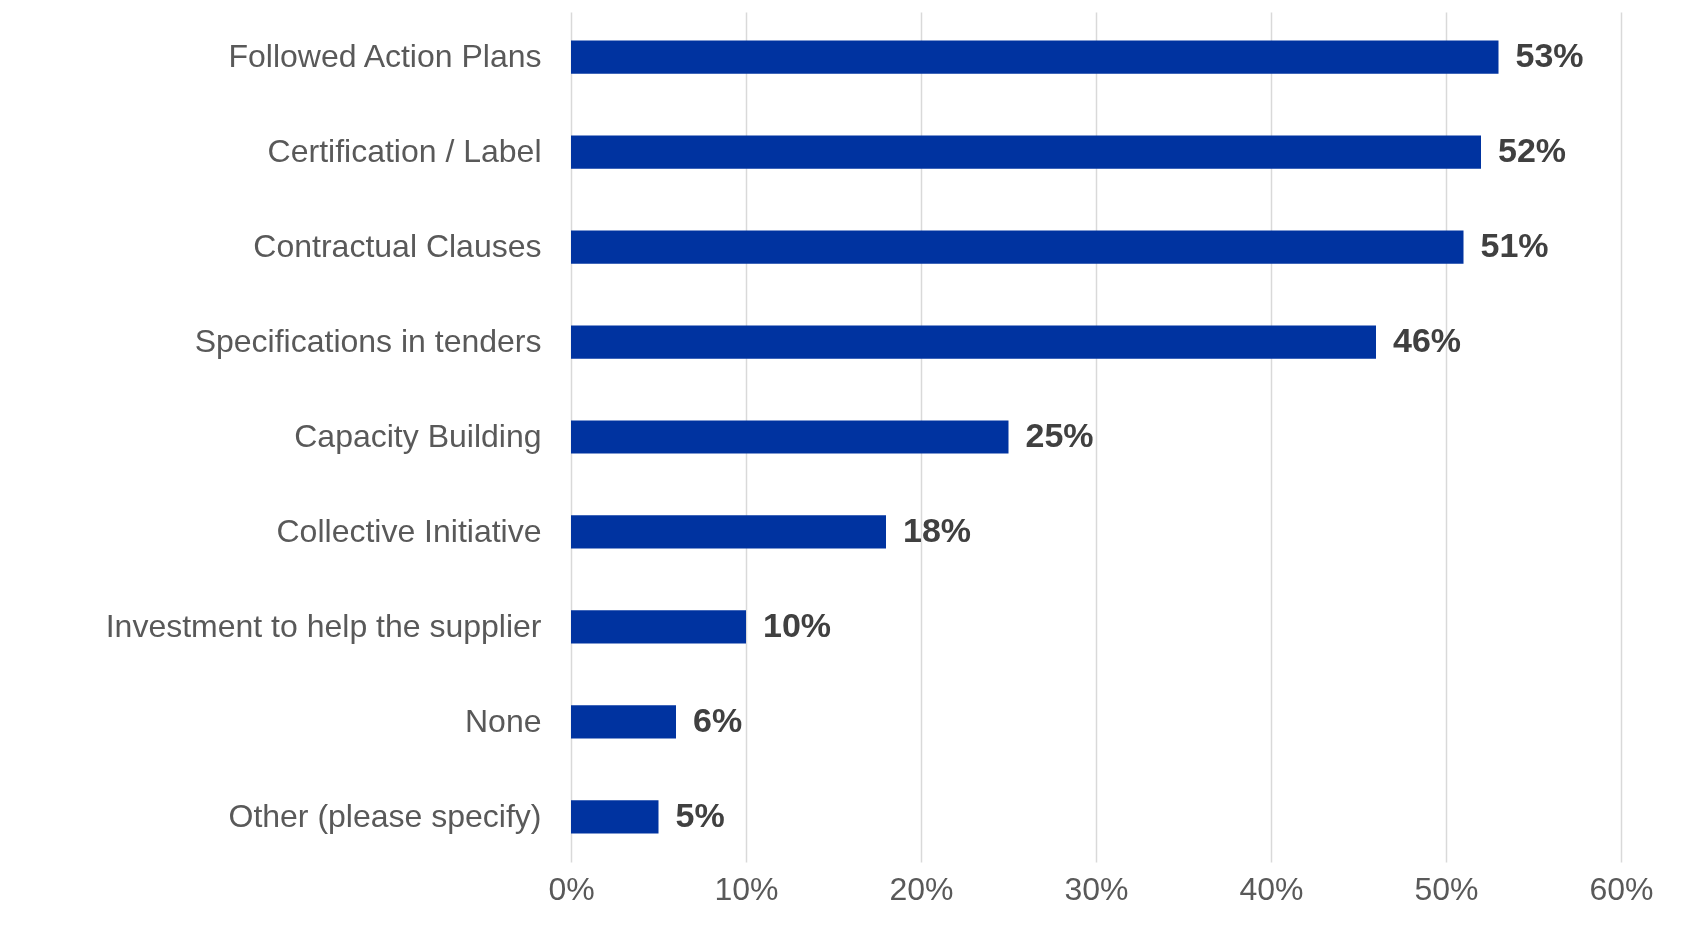  I want to click on x-tick-label: 30%, so click(1096, 888).